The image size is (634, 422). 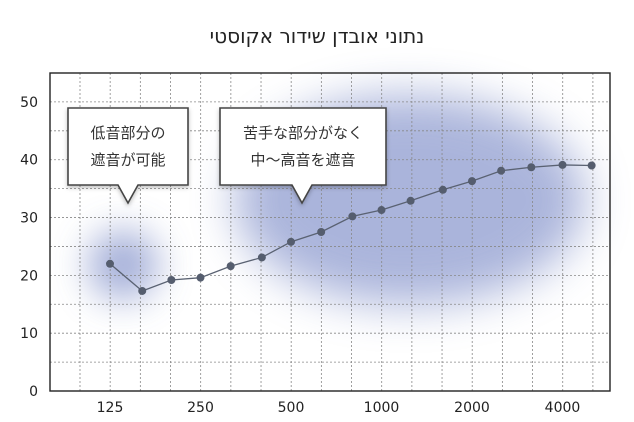 I want to click on callout-text-line1: 低音部分の, so click(x=127, y=133).